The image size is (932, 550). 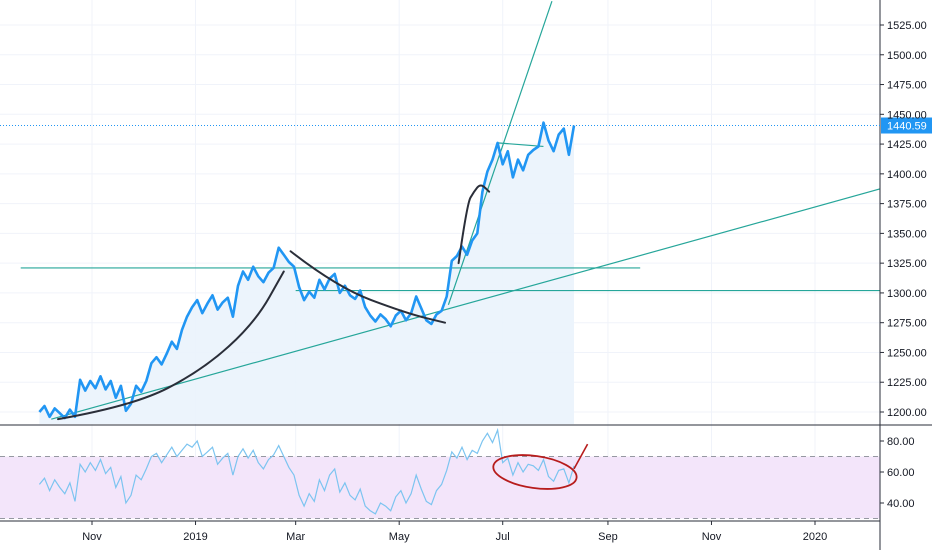 What do you see at coordinates (907, 294) in the screenshot?
I see `price-tick-label-4: 1300.00` at bounding box center [907, 294].